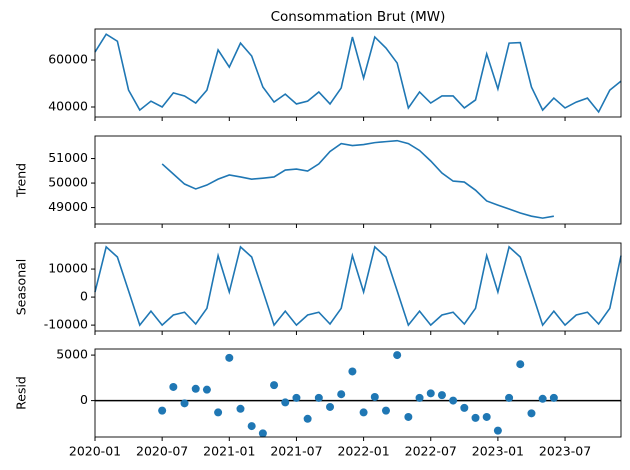 The width and height of the screenshot is (630, 470). Describe the element at coordinates (68, 206) in the screenshot. I see `y-tick-label: 49000` at that location.